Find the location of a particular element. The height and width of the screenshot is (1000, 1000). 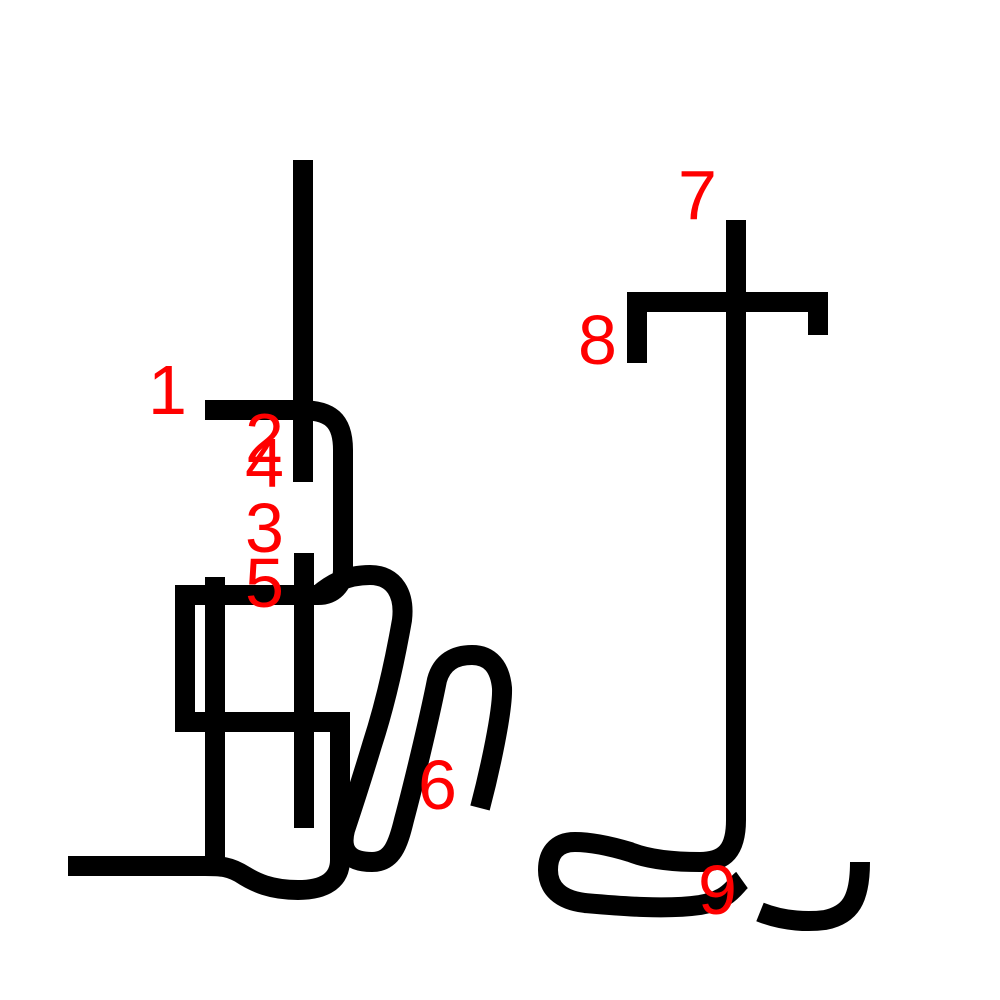

stroke-number-9: 9 is located at coordinates (717, 890).